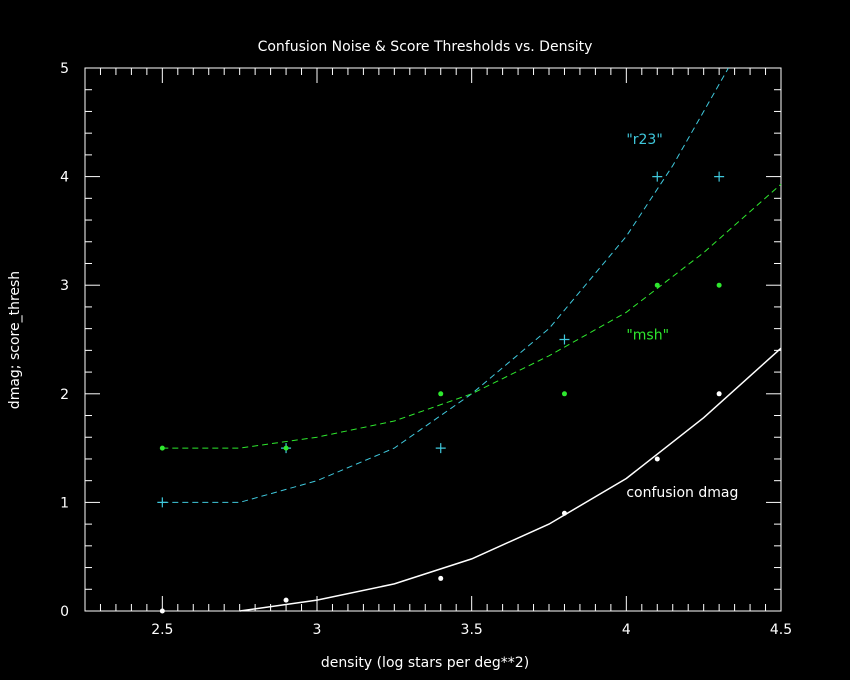 The image size is (850, 680). Describe the element at coordinates (682, 493) in the screenshot. I see `series-label: confusion dmag` at that location.